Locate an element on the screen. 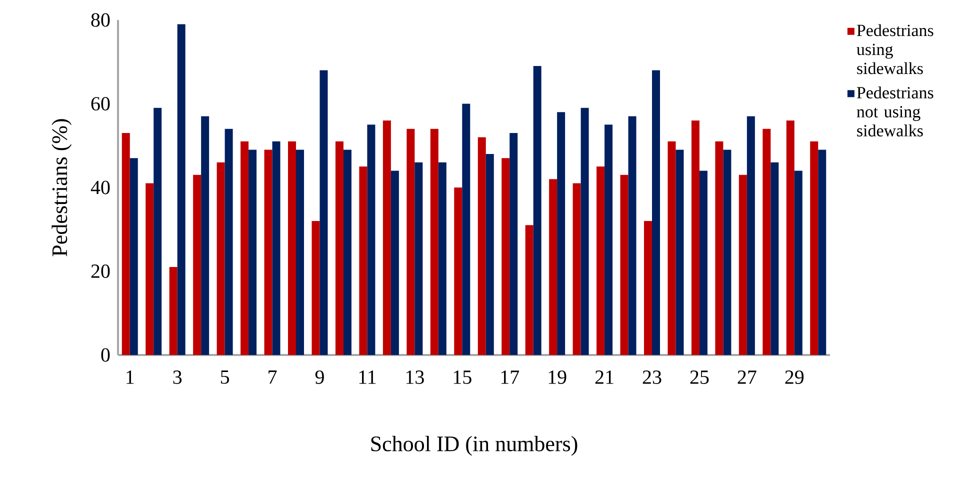  x-tick-label: 7 is located at coordinates (272, 377).